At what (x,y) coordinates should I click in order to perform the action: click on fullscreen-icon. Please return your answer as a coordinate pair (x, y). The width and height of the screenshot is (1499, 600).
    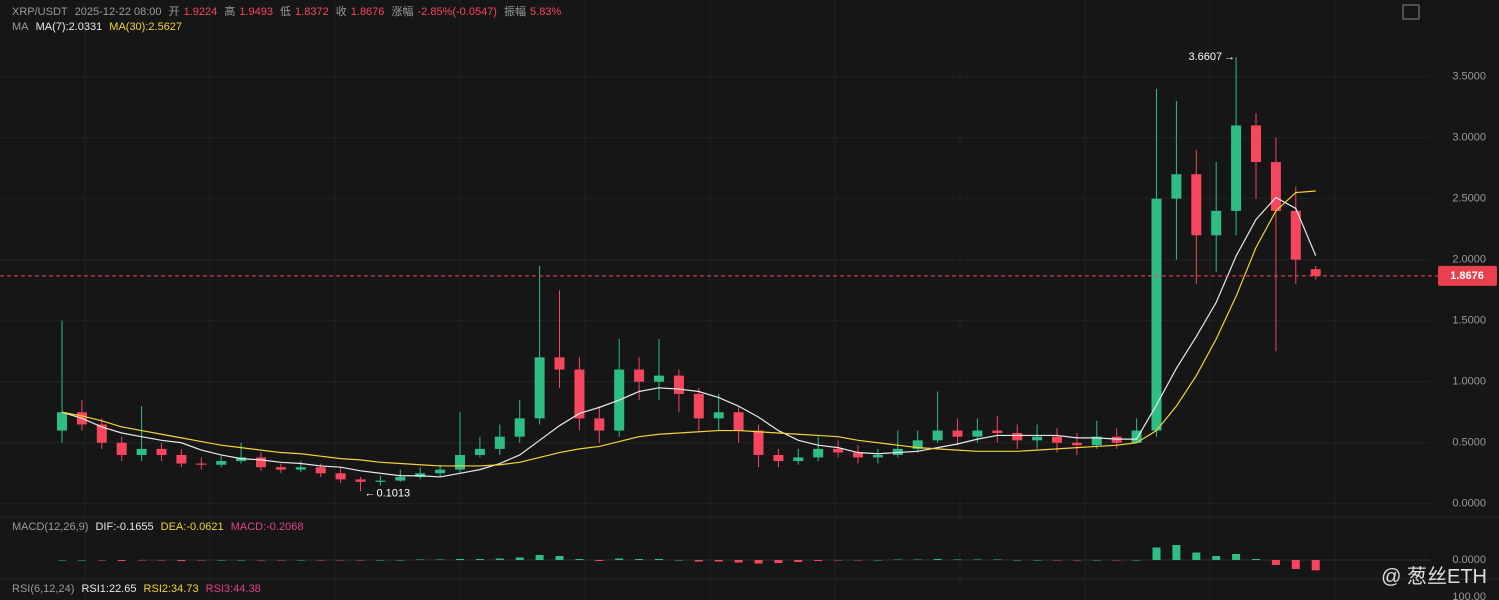
    Looking at the image, I should click on (1411, 12).